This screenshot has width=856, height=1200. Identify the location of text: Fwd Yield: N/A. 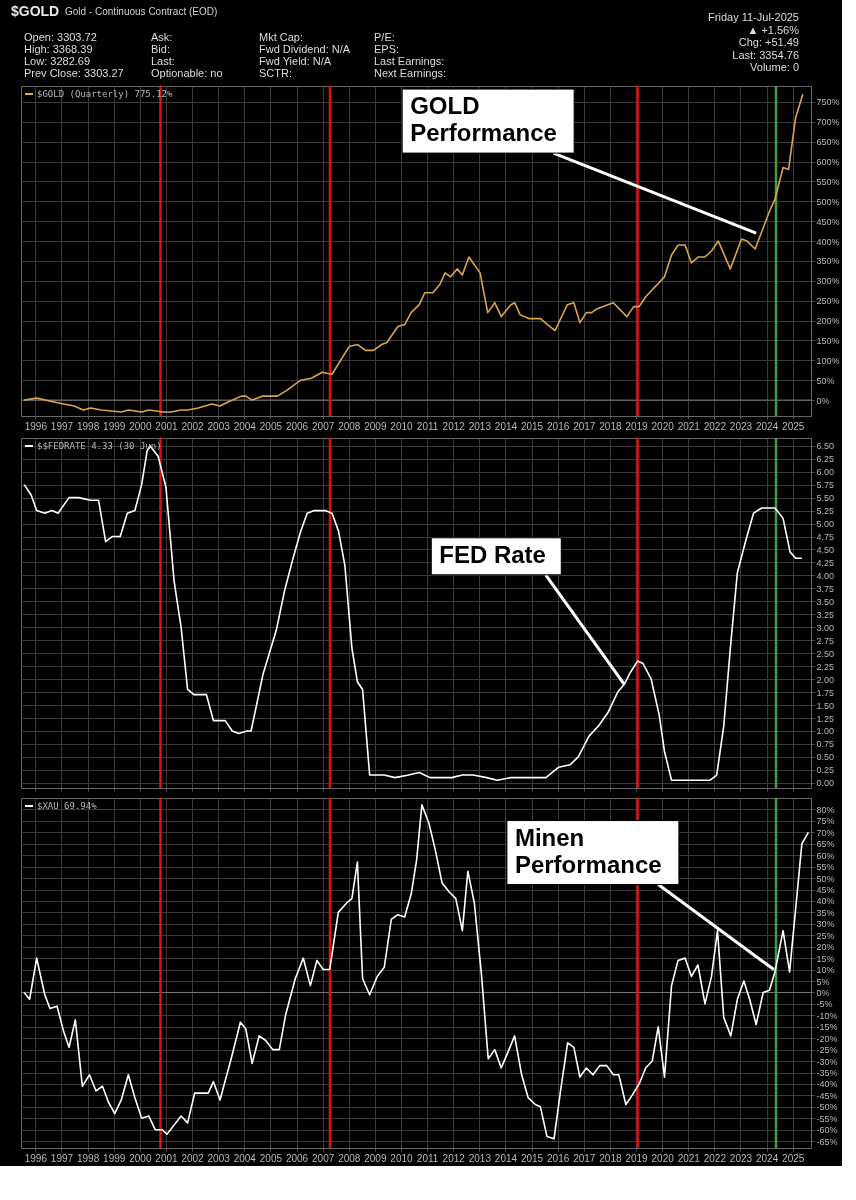
(295, 61).